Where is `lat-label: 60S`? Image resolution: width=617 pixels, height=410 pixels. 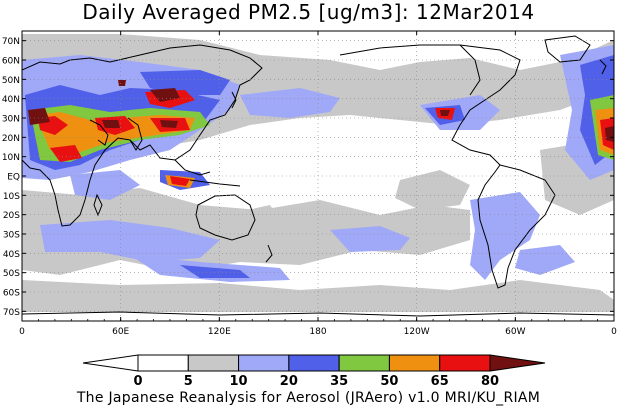
lat-label: 60S is located at coordinates (11, 294).